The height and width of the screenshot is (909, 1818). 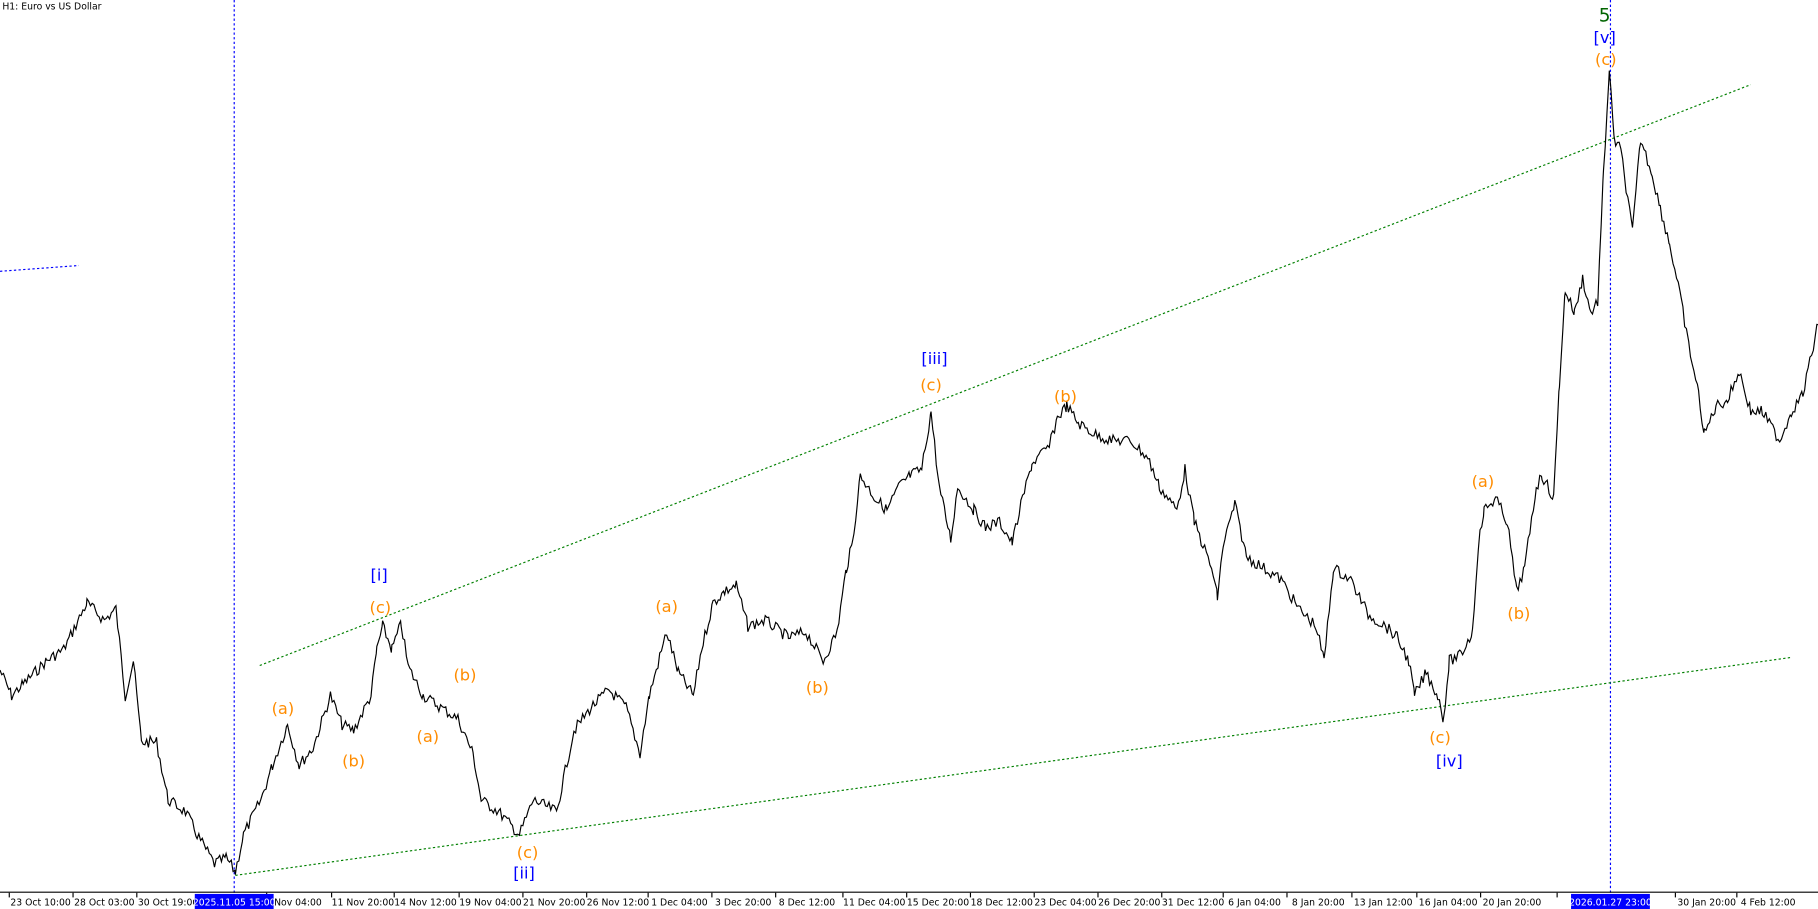 I want to click on x-tick-label: 6 Jan 04:00, so click(x=1254, y=903).